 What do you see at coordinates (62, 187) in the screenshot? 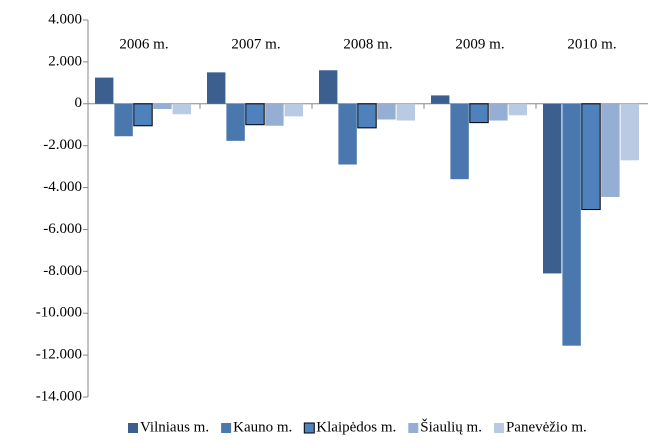
I see `y-tick-label: -4.000` at bounding box center [62, 187].